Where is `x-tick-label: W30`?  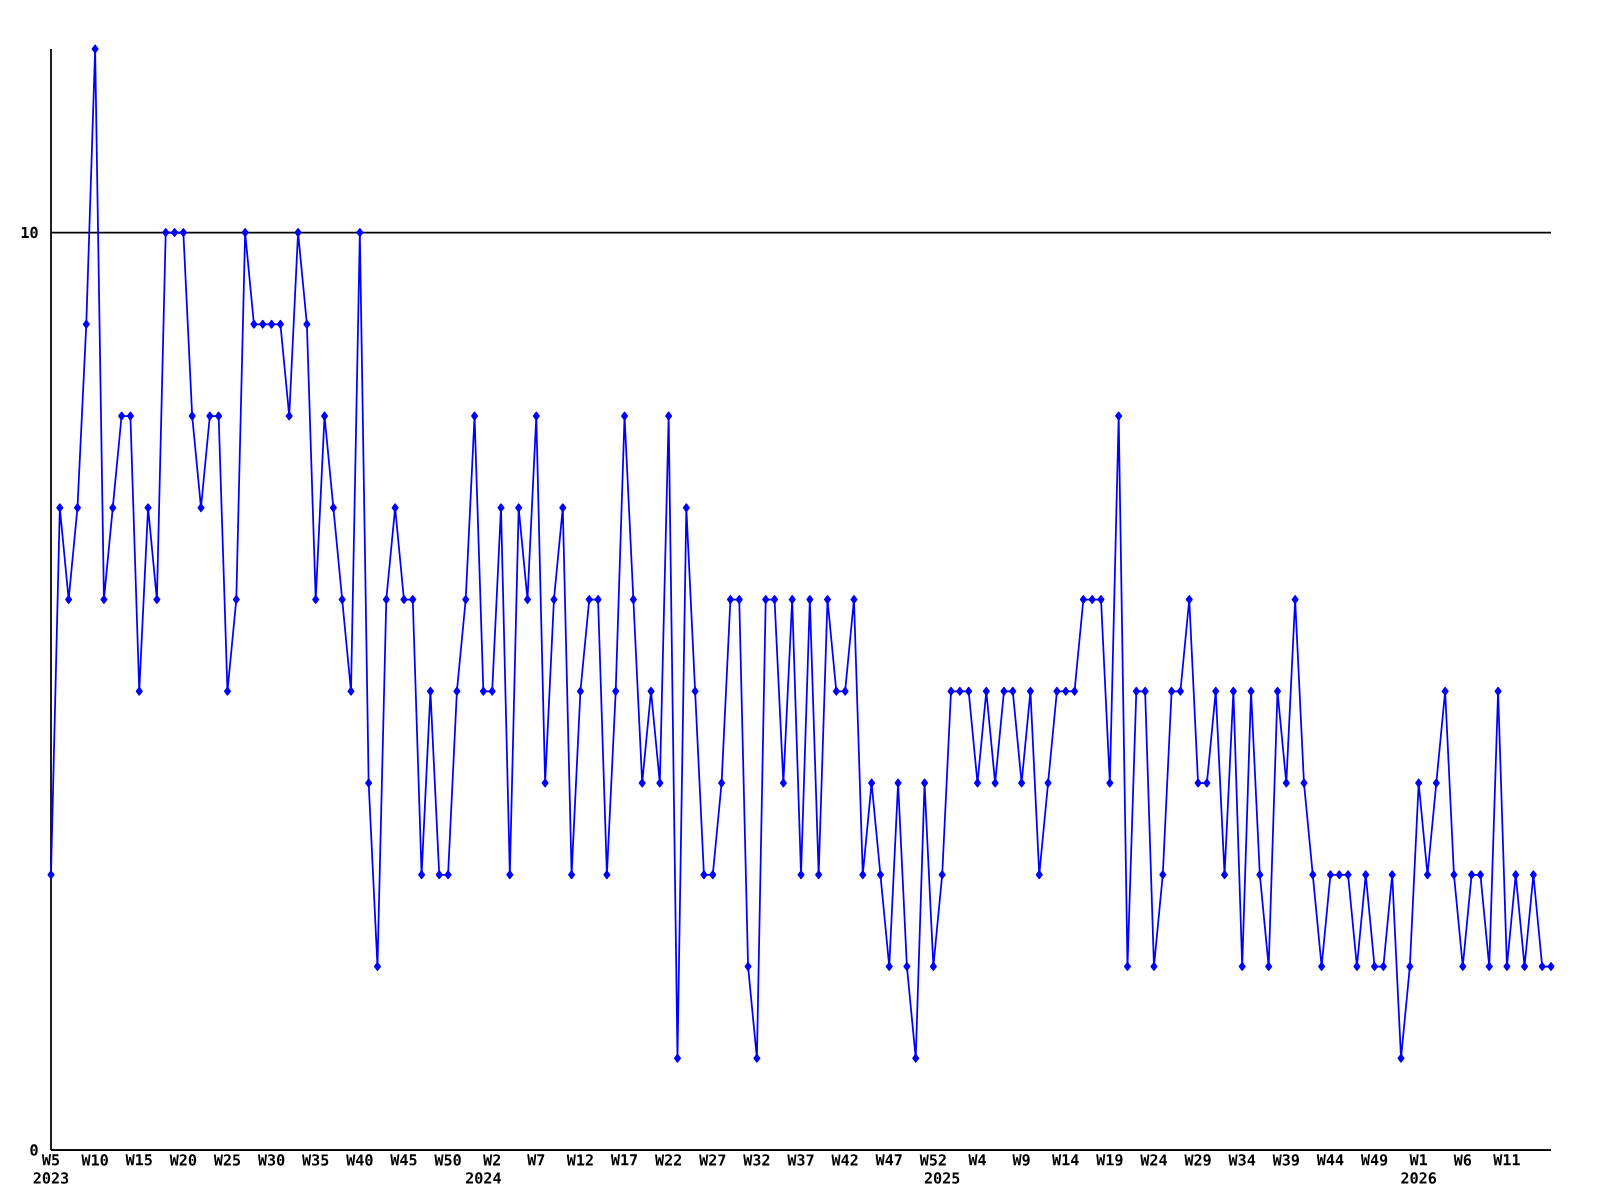 x-tick-label: W30 is located at coordinates (271, 1160).